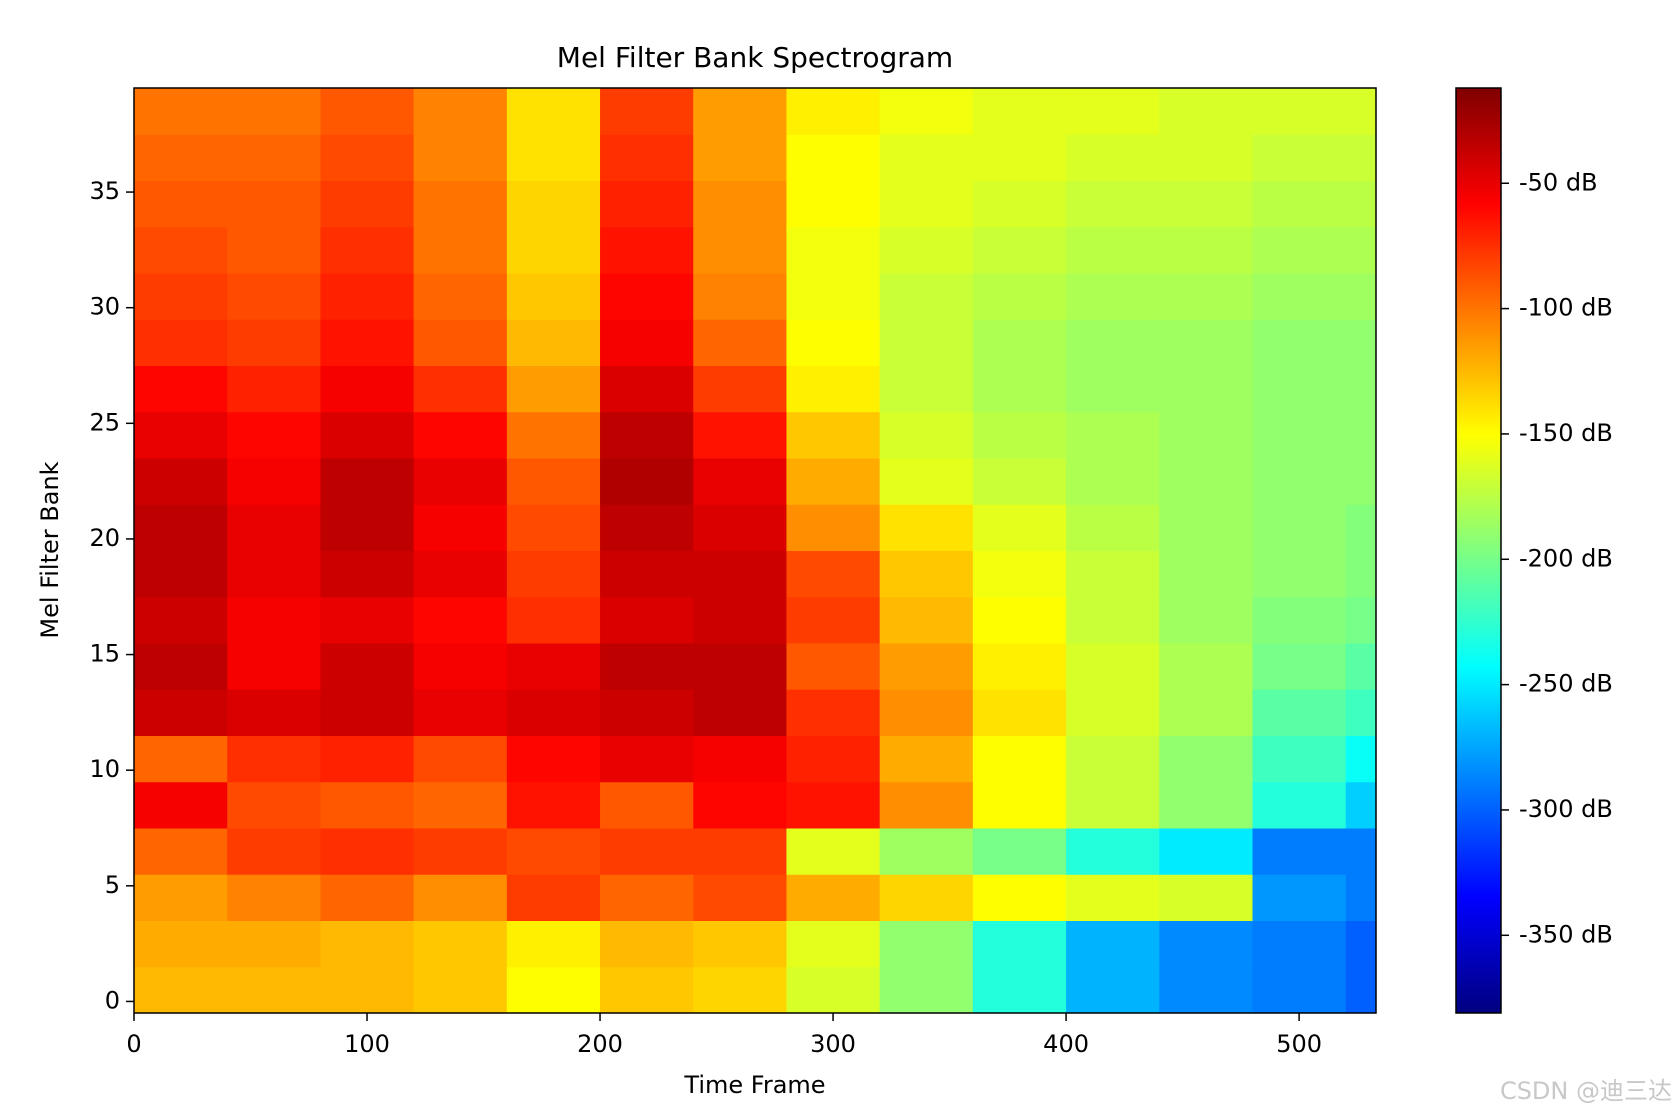 This screenshot has height=1118, width=1674. What do you see at coordinates (1566, 809) in the screenshot?
I see `colorbar-tick-label: -300 dB` at bounding box center [1566, 809].